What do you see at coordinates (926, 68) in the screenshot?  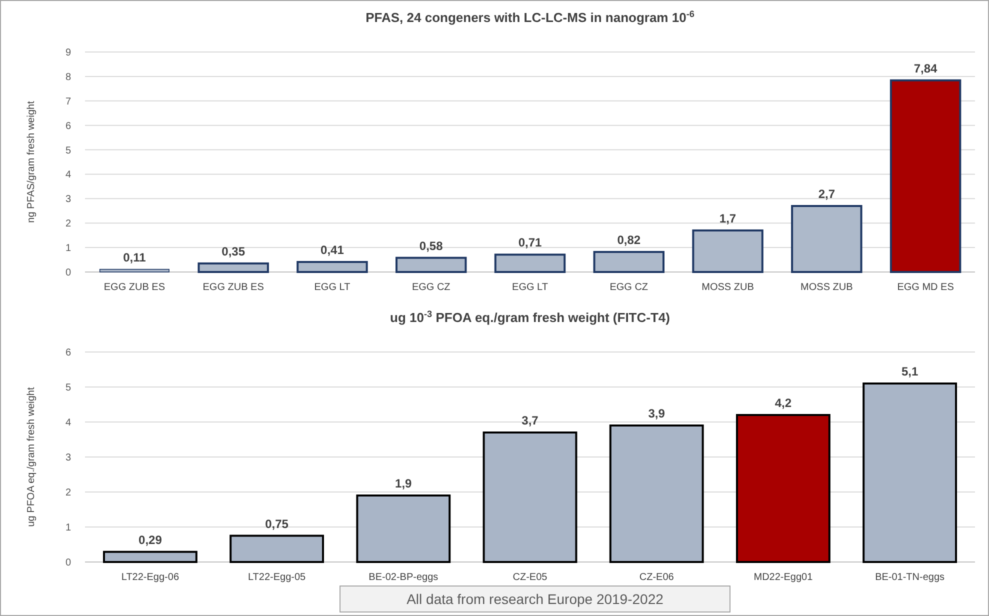 I see `data-label: 7,84` at bounding box center [926, 68].